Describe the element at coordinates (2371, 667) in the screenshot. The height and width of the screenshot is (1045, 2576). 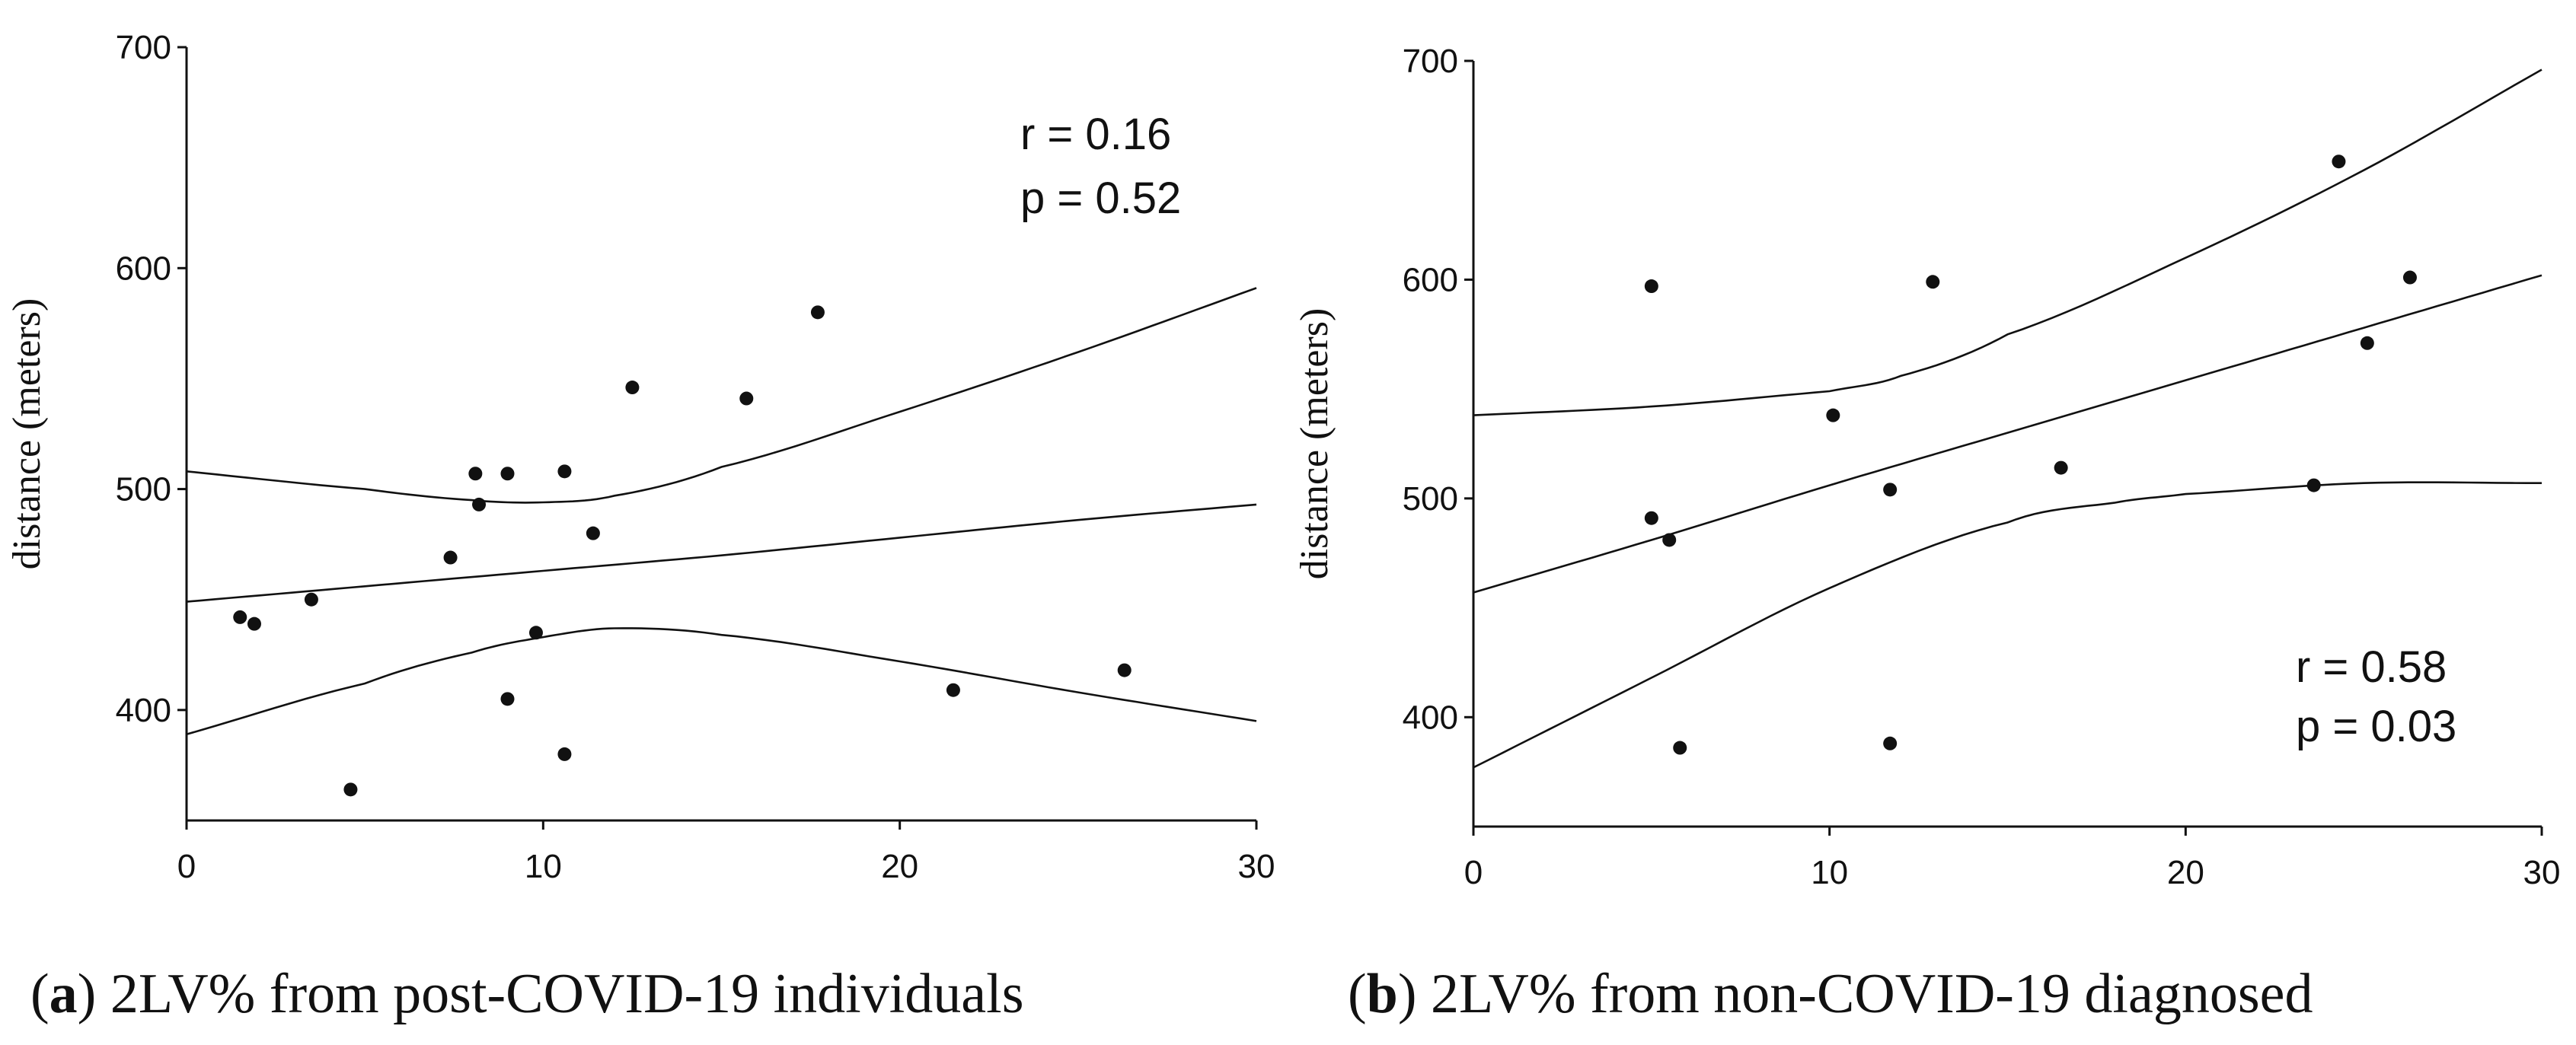
I see `correlation-r-label: r = 0.58` at that location.